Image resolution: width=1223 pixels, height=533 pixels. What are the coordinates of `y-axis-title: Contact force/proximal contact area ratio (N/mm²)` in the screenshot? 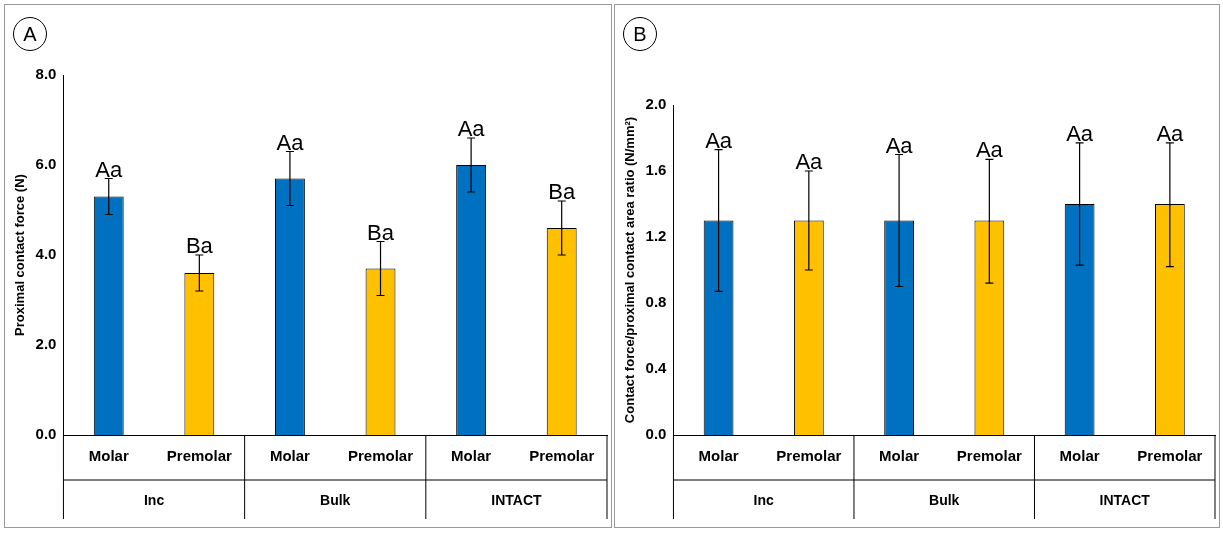 It's located at (630, 270).